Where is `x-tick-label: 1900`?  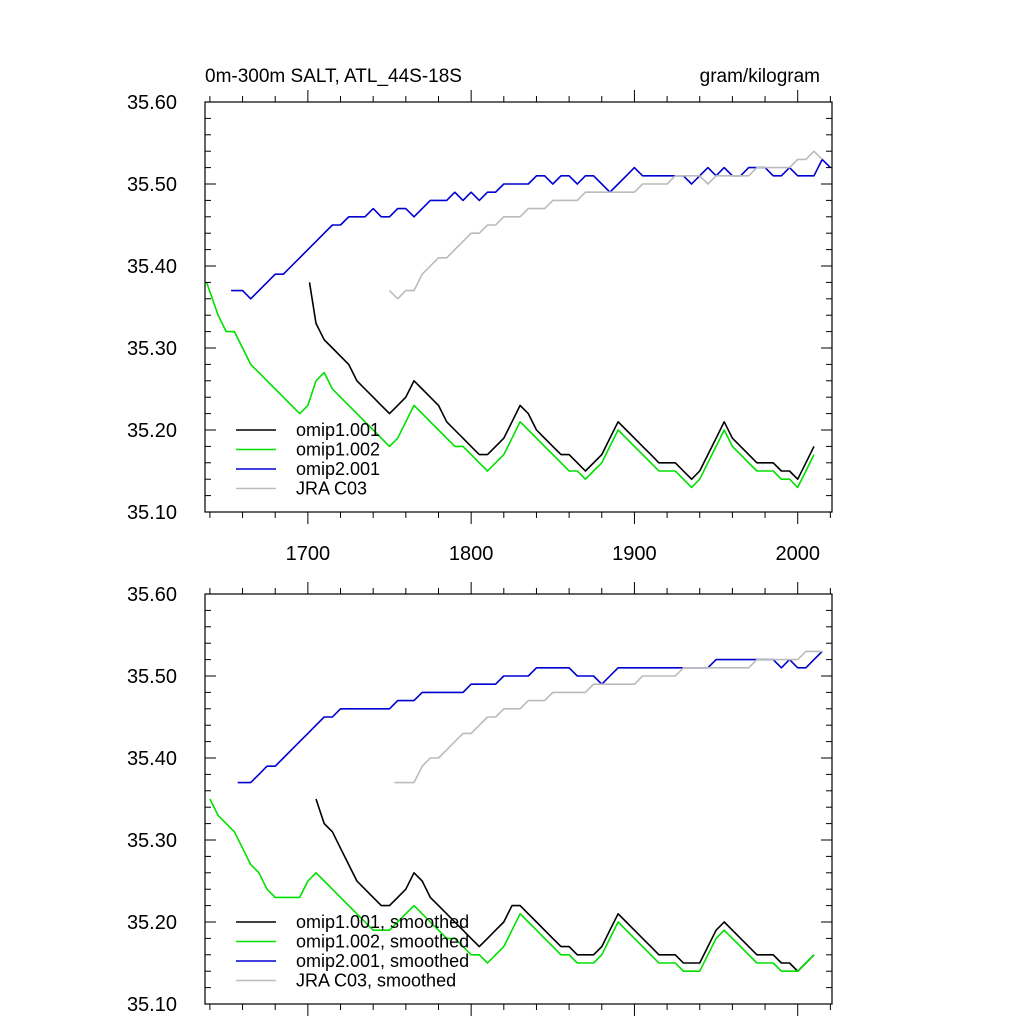
x-tick-label: 1900 is located at coordinates (634, 554).